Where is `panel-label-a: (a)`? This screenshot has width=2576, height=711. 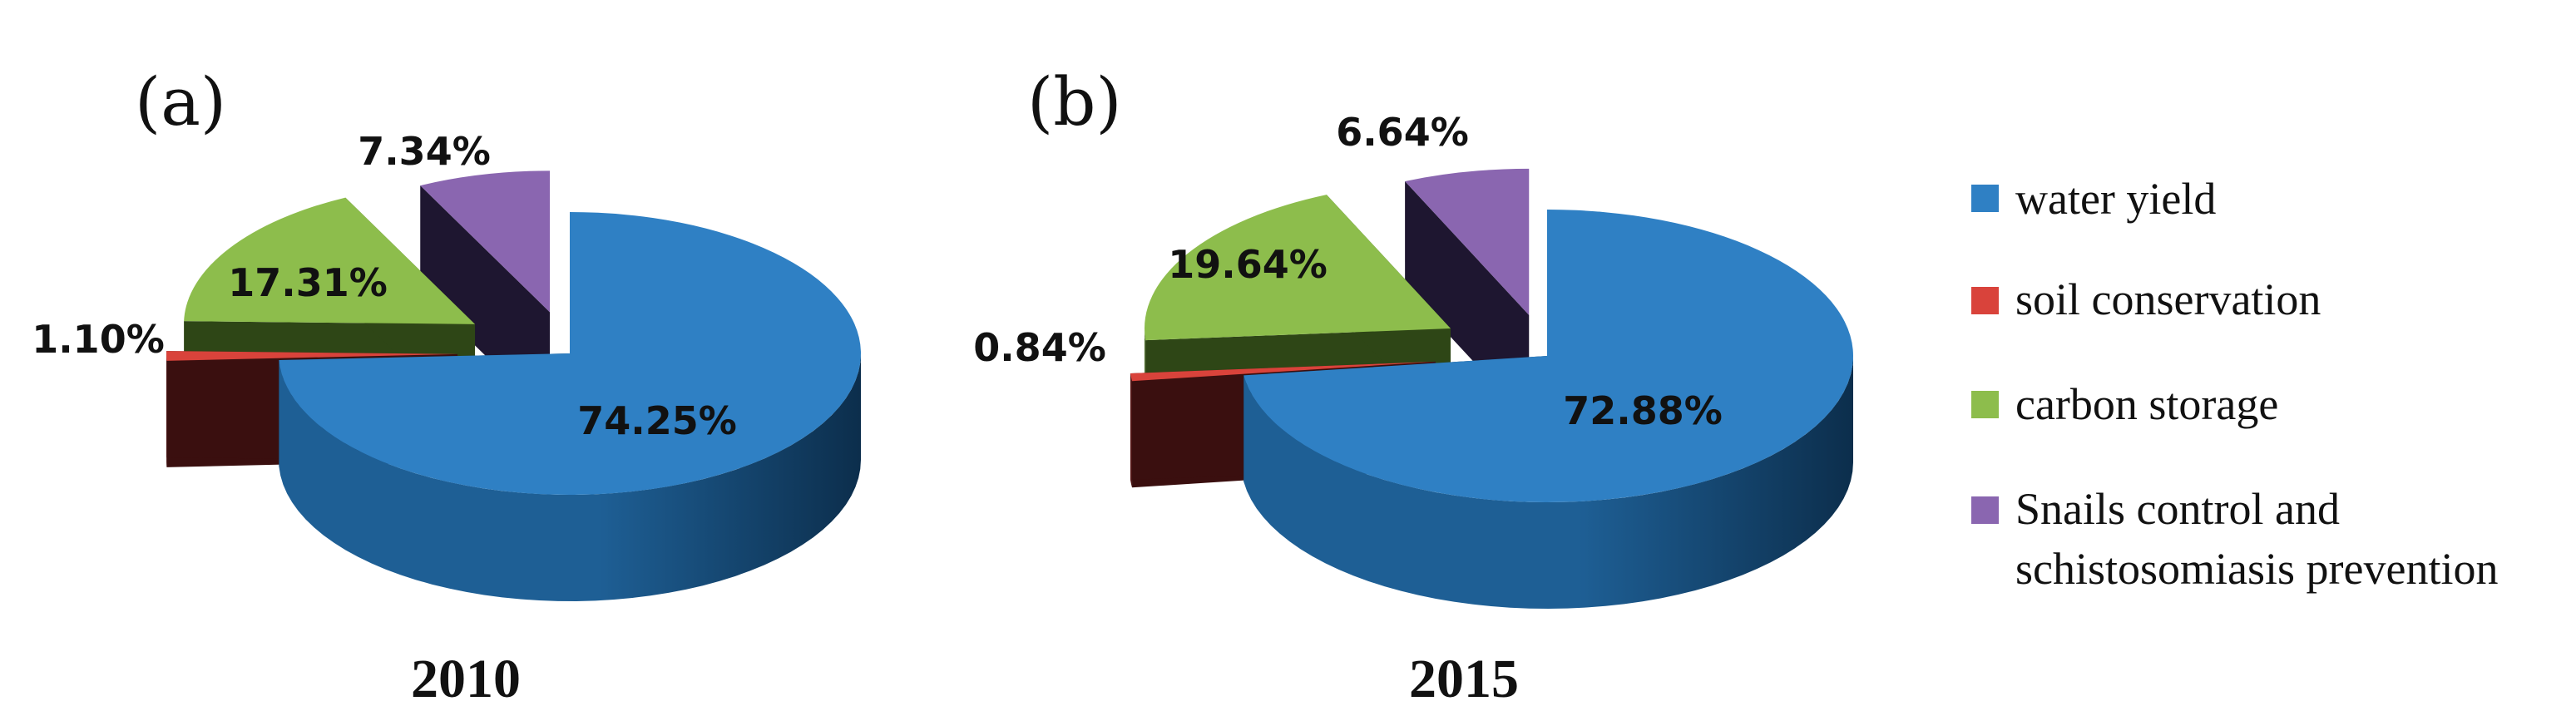
panel-label-a: (a) is located at coordinates (180, 102).